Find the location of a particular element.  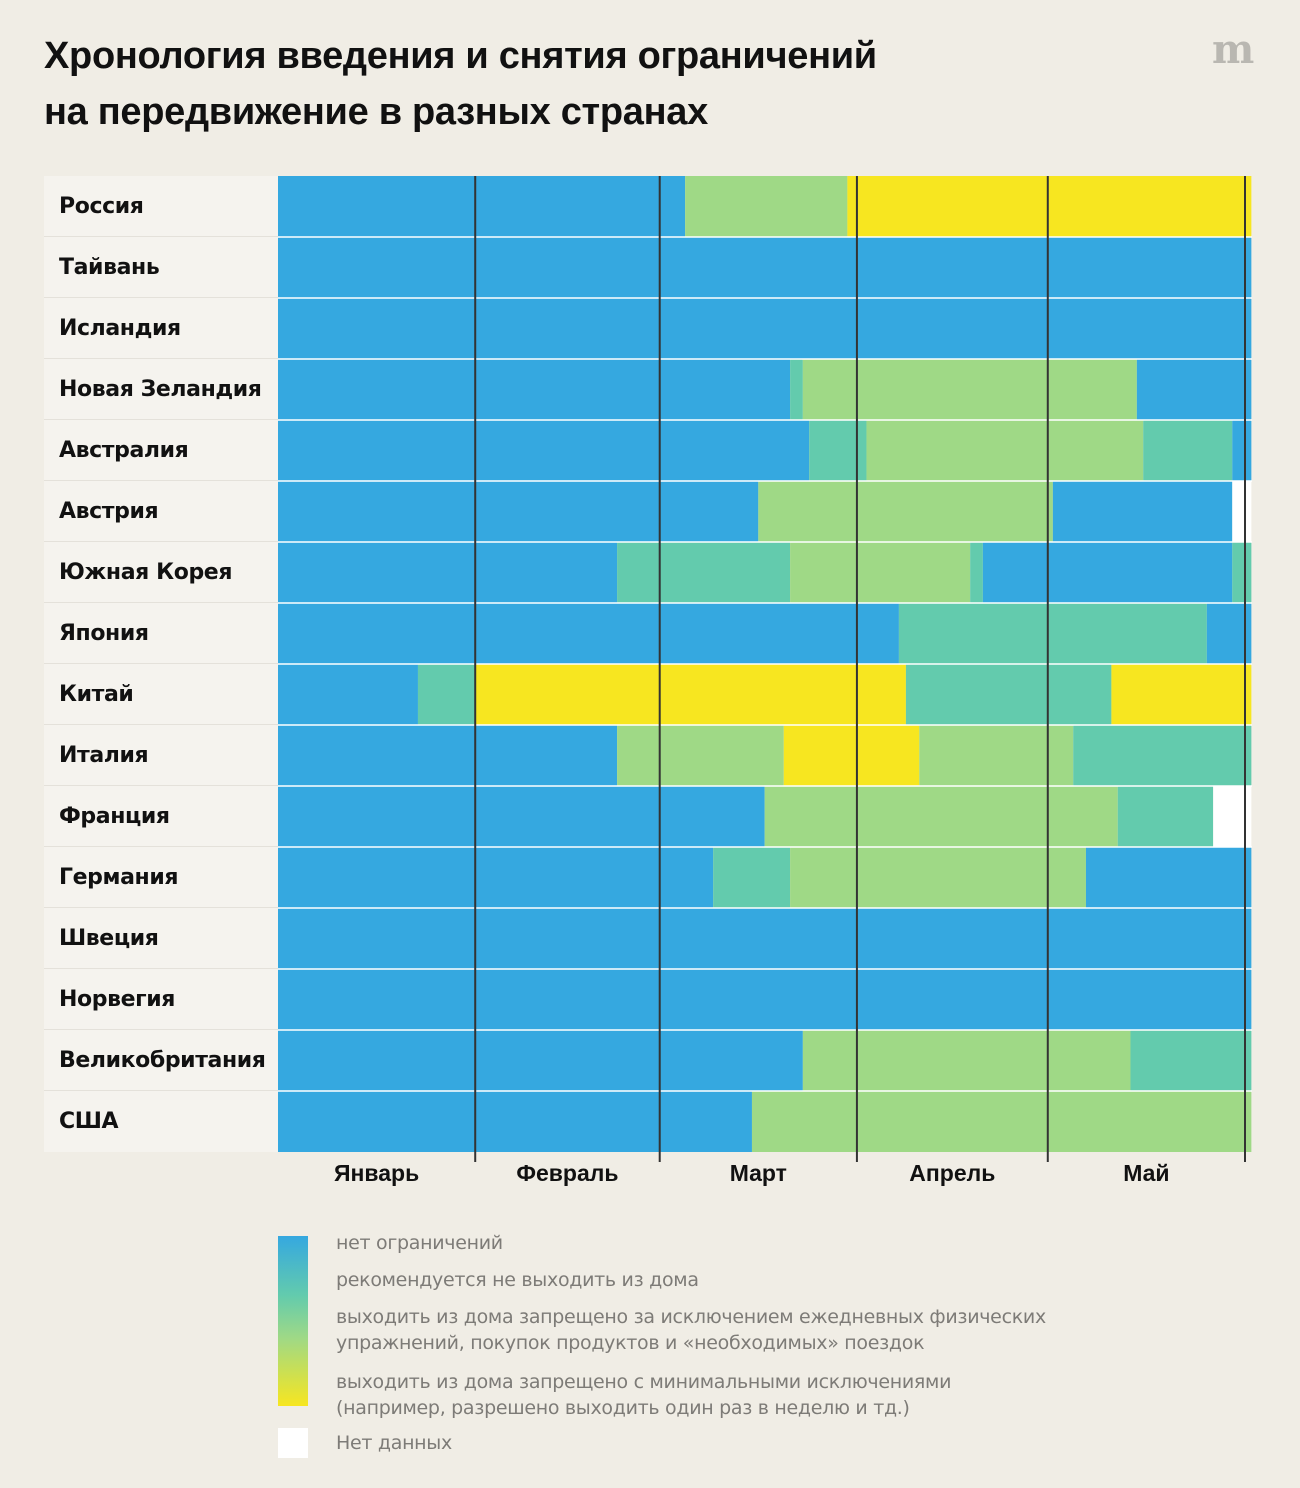

country-label: Великобритания is located at coordinates (161, 1060).